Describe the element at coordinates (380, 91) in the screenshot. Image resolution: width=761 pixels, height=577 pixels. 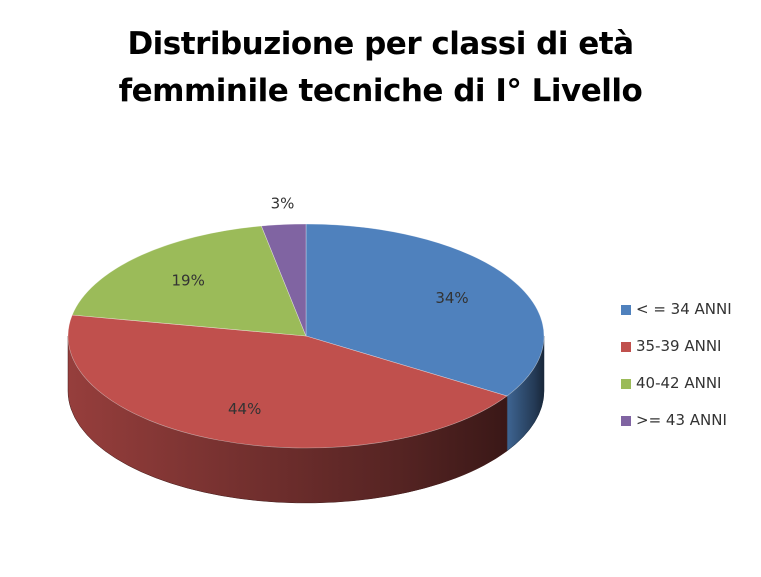
I see `chart-title-line-2: femminile tecniche di I° Livello` at that location.